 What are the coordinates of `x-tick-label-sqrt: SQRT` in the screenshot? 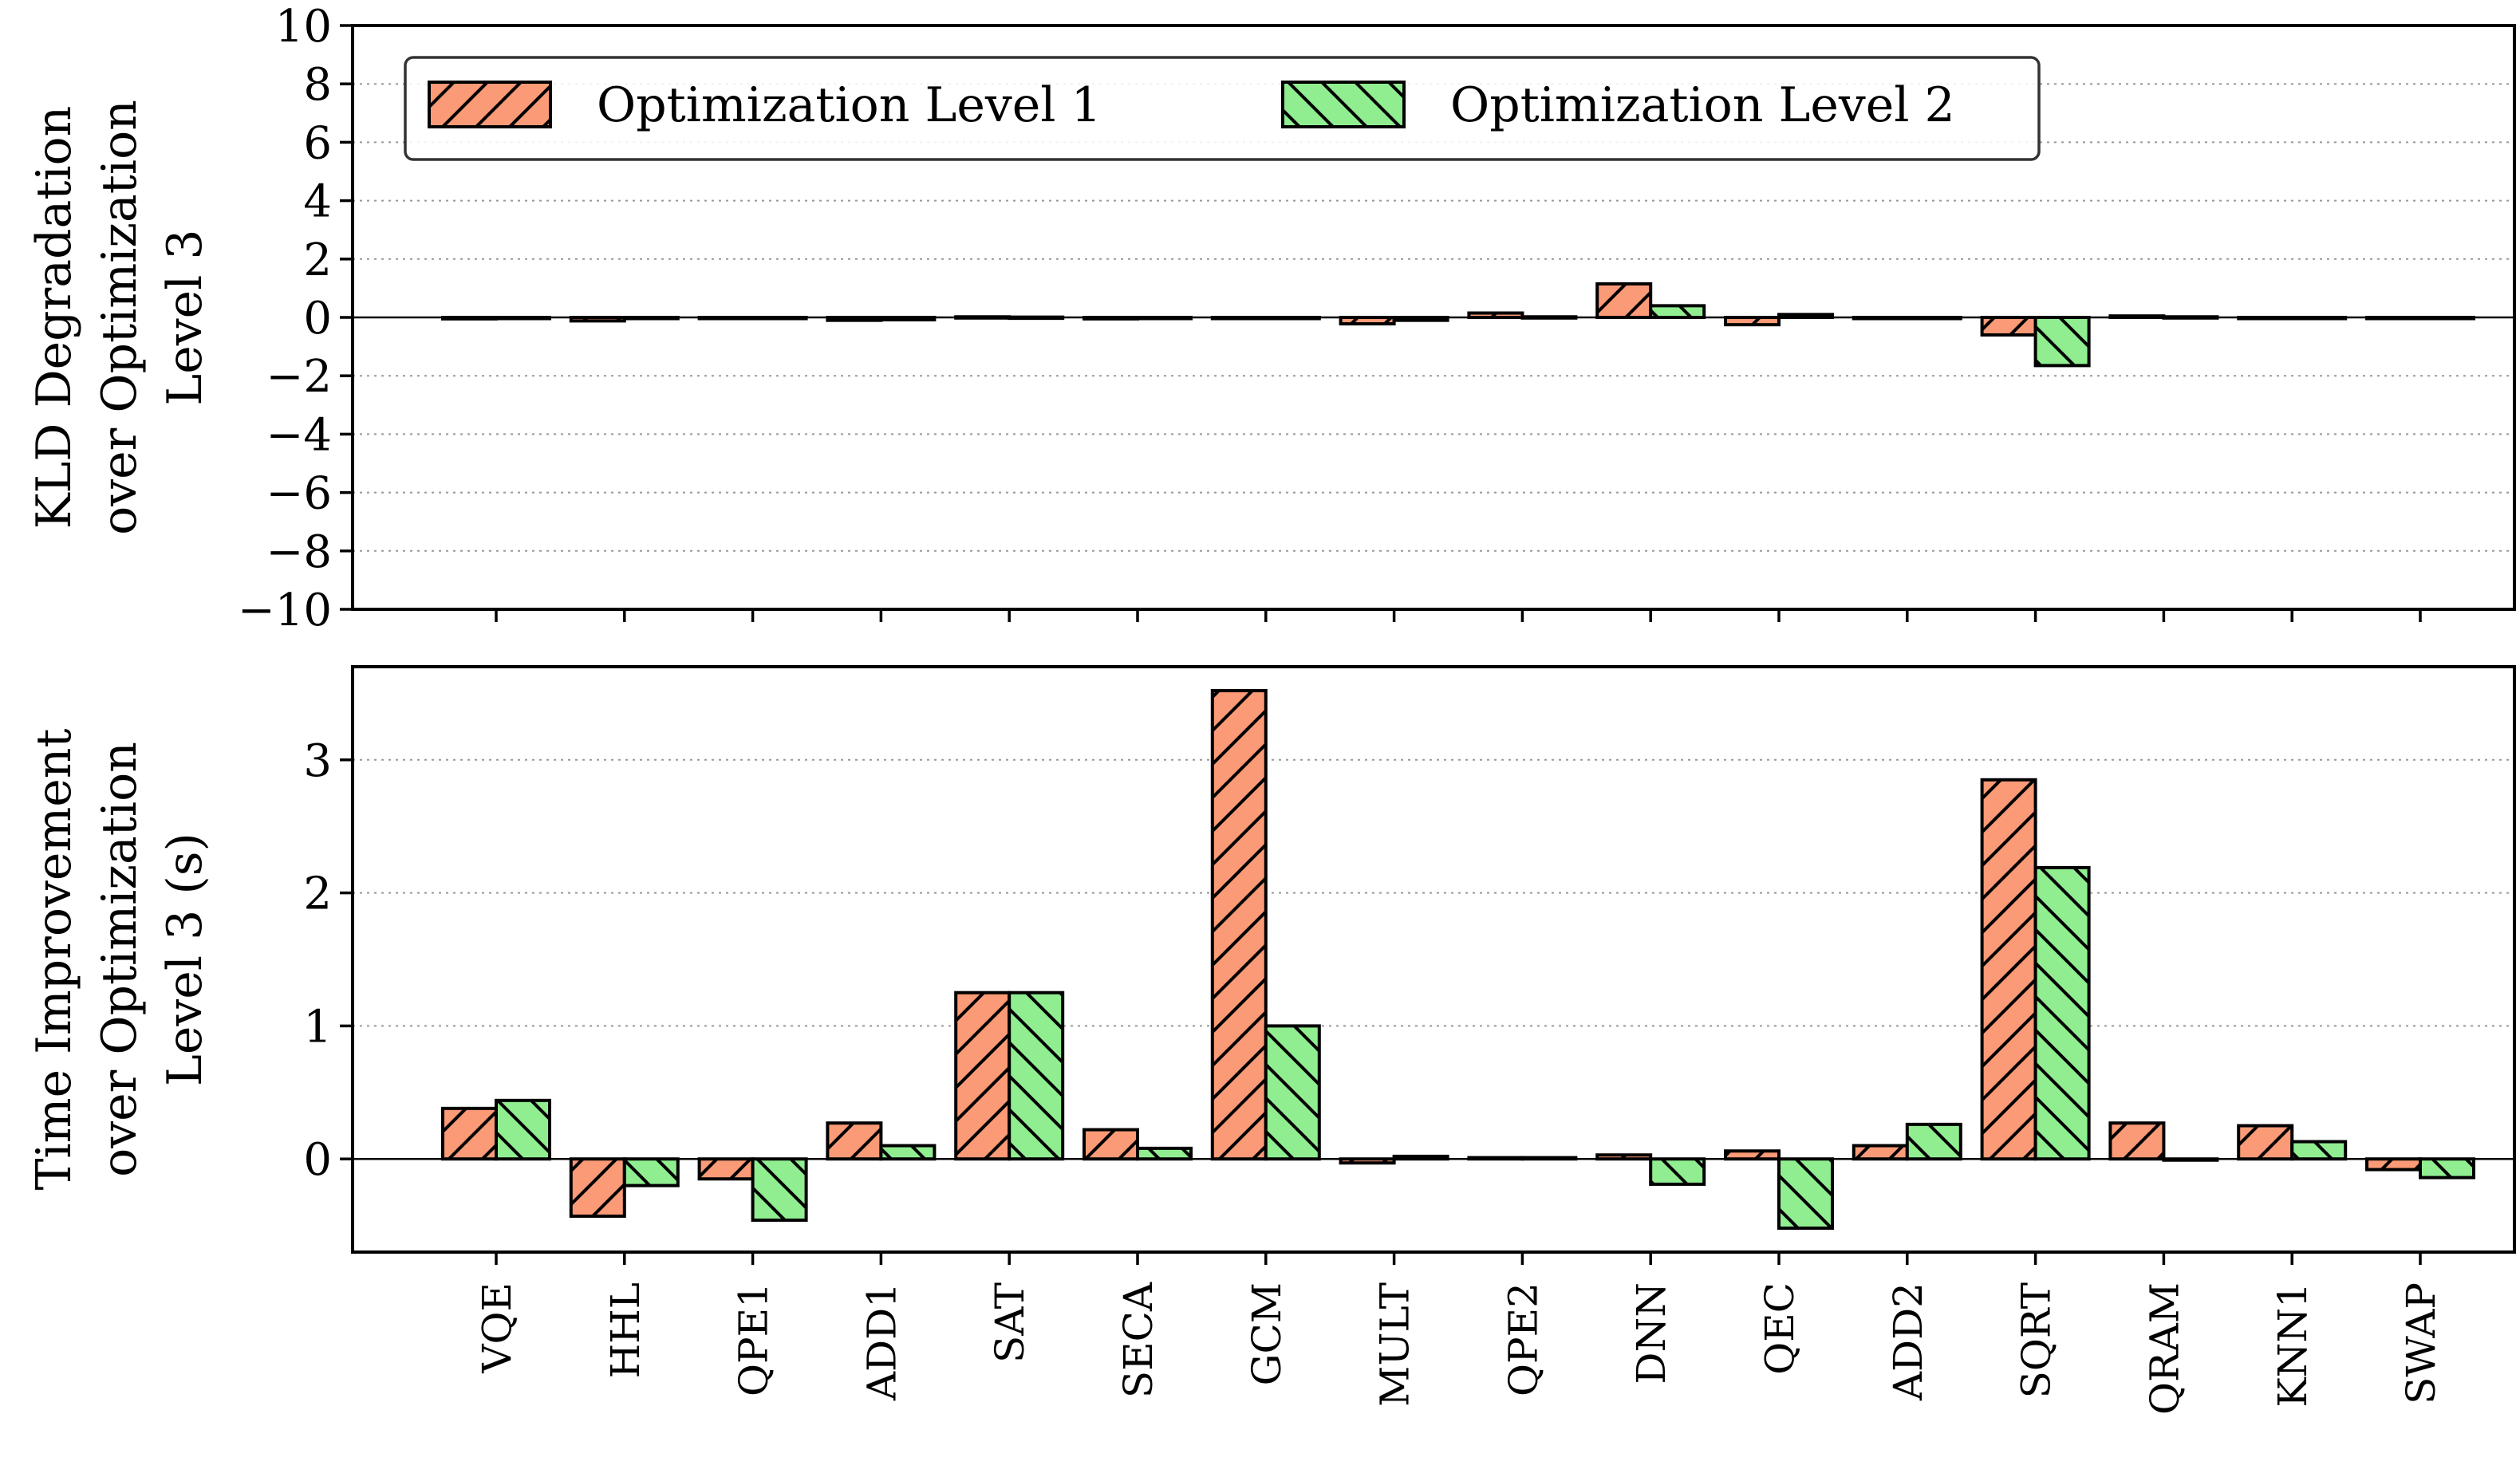 It's located at (2037, 1340).